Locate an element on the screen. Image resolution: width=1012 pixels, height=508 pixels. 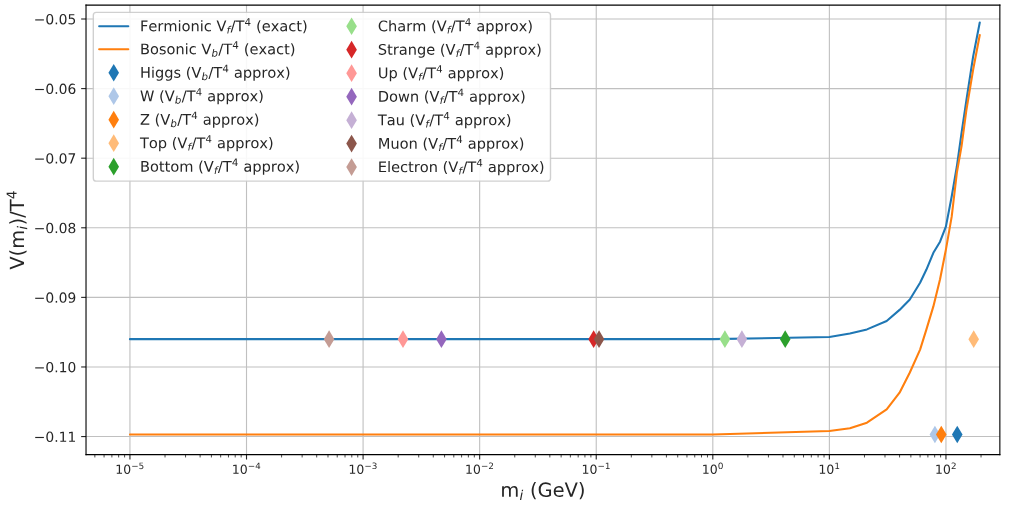
x-axis-title: m$_{i}$ (GeV) is located at coordinates (543, 491).